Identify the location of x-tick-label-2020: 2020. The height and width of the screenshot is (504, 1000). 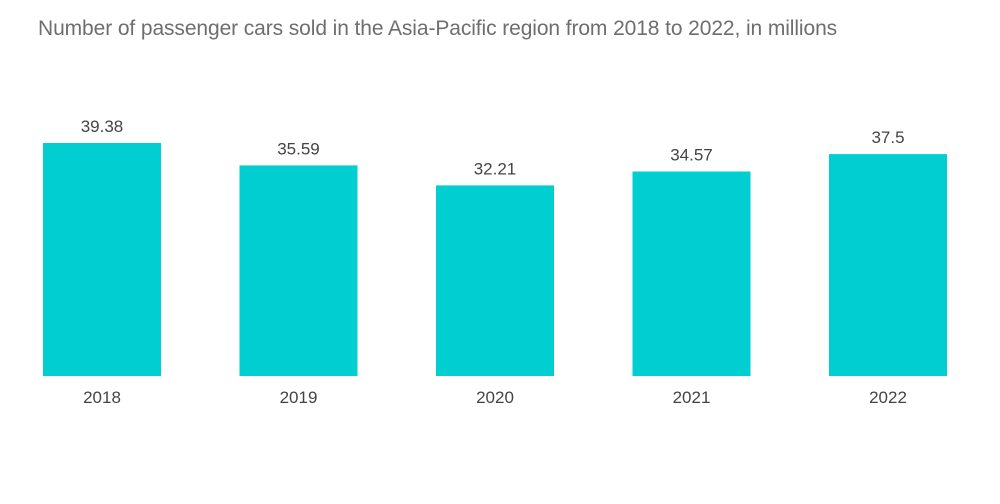
(495, 397).